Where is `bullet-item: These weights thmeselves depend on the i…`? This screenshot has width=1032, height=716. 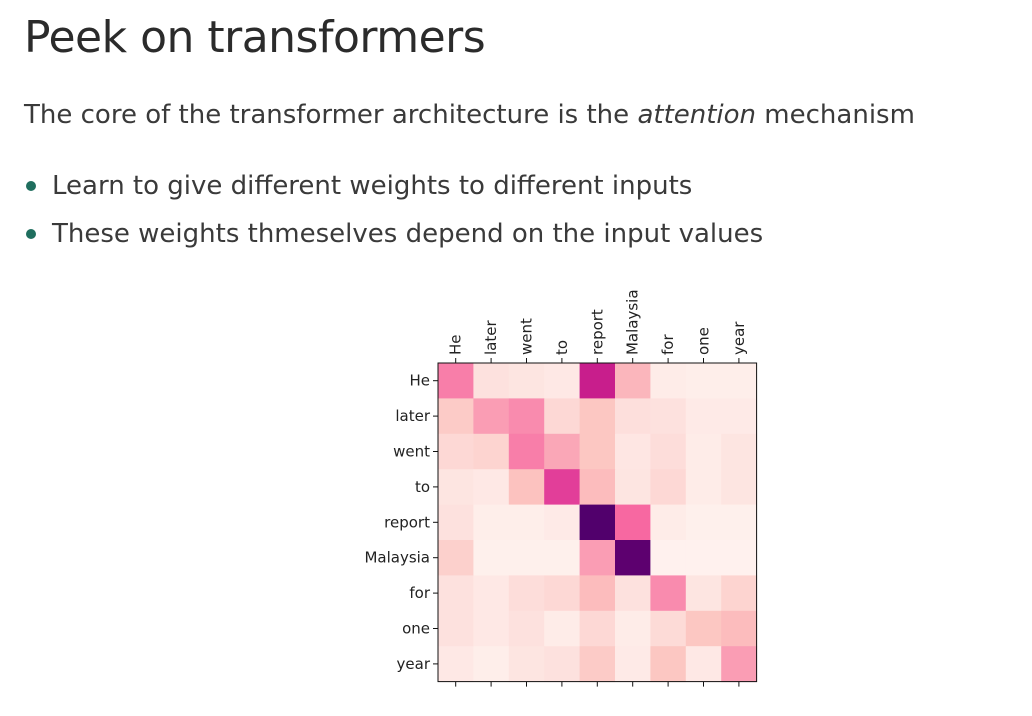 bullet-item: These weights thmeselves depend on the i… is located at coordinates (393, 234).